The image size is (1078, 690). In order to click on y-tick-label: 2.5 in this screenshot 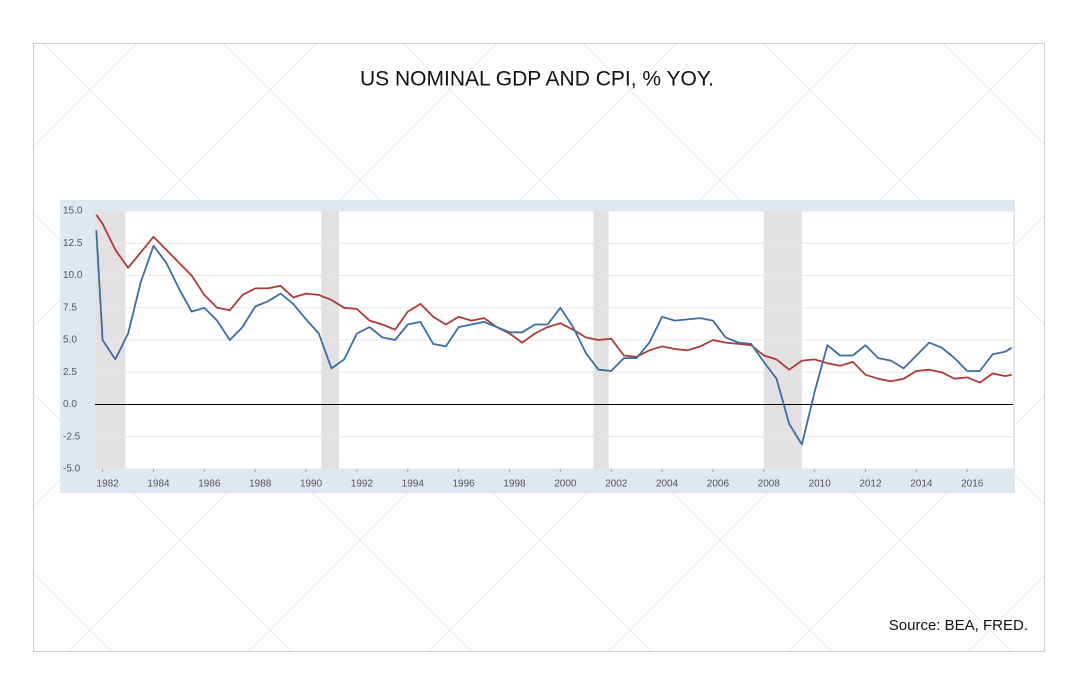, I will do `click(70, 372)`.